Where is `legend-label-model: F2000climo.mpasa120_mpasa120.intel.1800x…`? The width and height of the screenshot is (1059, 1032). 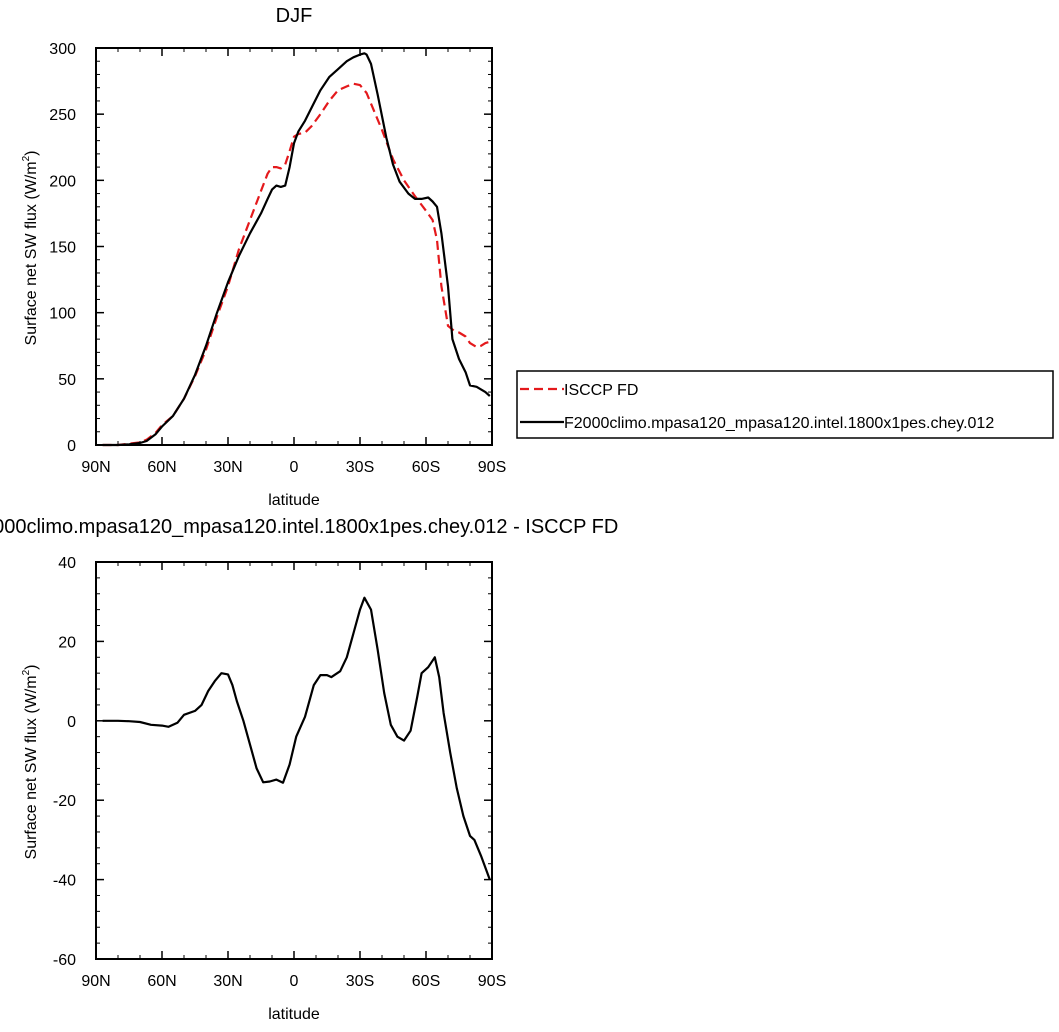
legend-label-model: F2000climo.mpasa120_mpasa120.intel.1800x… is located at coordinates (779, 423).